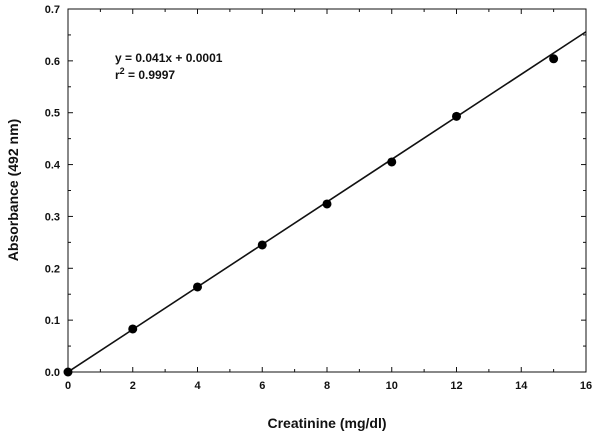  What do you see at coordinates (392, 386) in the screenshot?
I see `x-tick-label: 10` at bounding box center [392, 386].